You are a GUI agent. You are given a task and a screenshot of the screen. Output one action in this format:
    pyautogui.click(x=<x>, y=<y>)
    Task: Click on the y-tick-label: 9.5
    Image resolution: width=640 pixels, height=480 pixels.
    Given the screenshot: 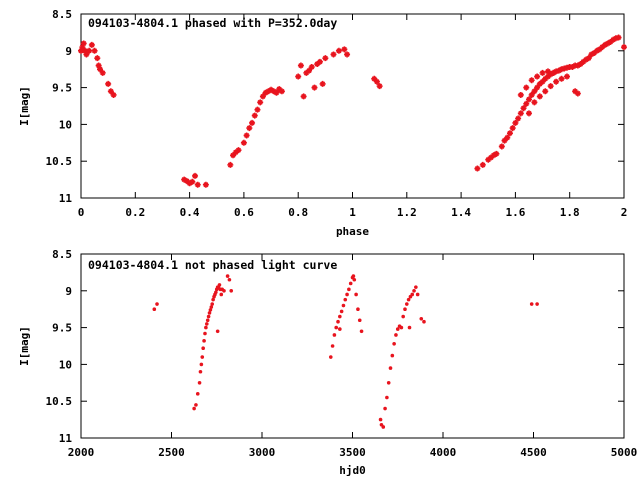 What is the action you would take?
    pyautogui.click(x=62, y=88)
    